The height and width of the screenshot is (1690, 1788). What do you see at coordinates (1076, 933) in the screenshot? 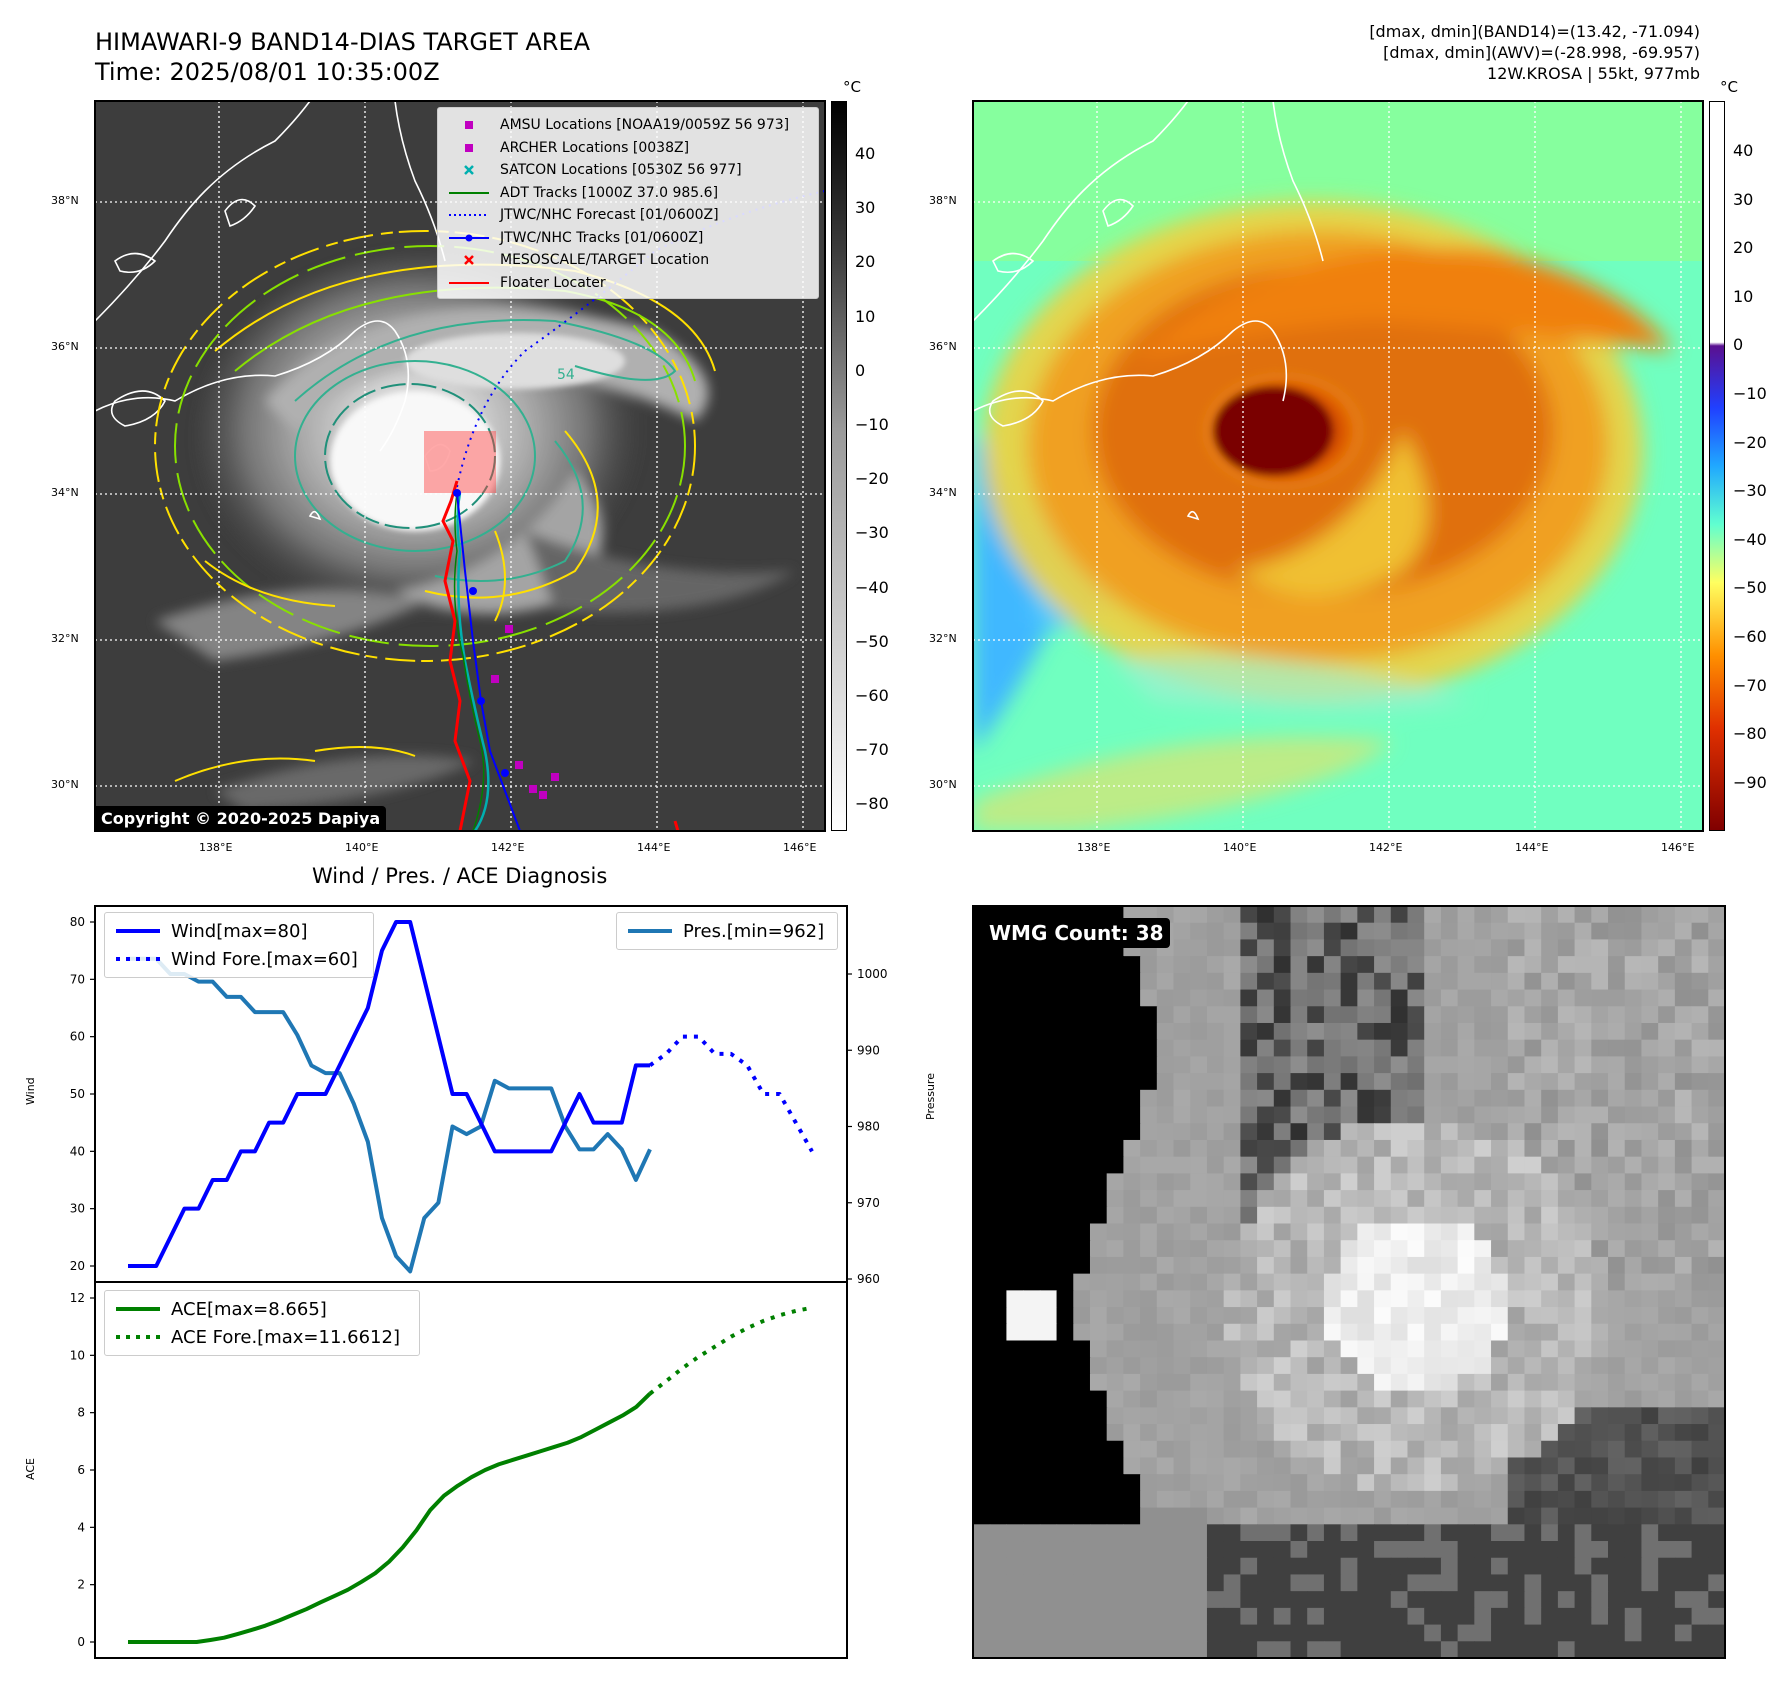
I see `wmg-count-badge: WMG Count: 38` at bounding box center [1076, 933].